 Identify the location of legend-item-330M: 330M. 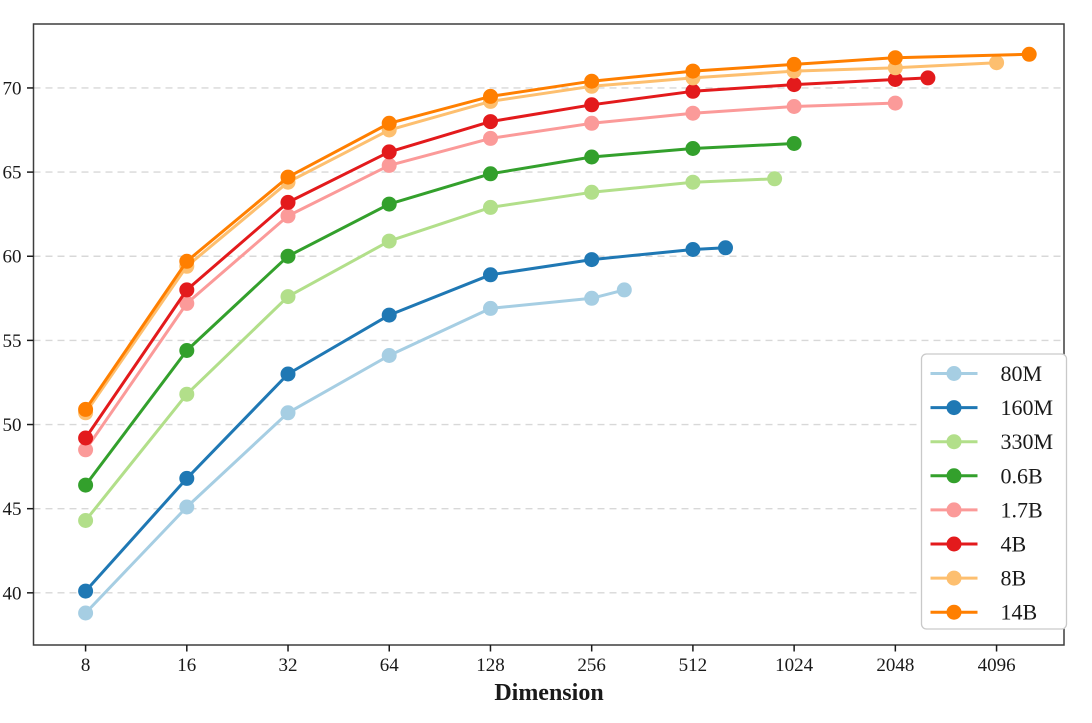
(992, 441).